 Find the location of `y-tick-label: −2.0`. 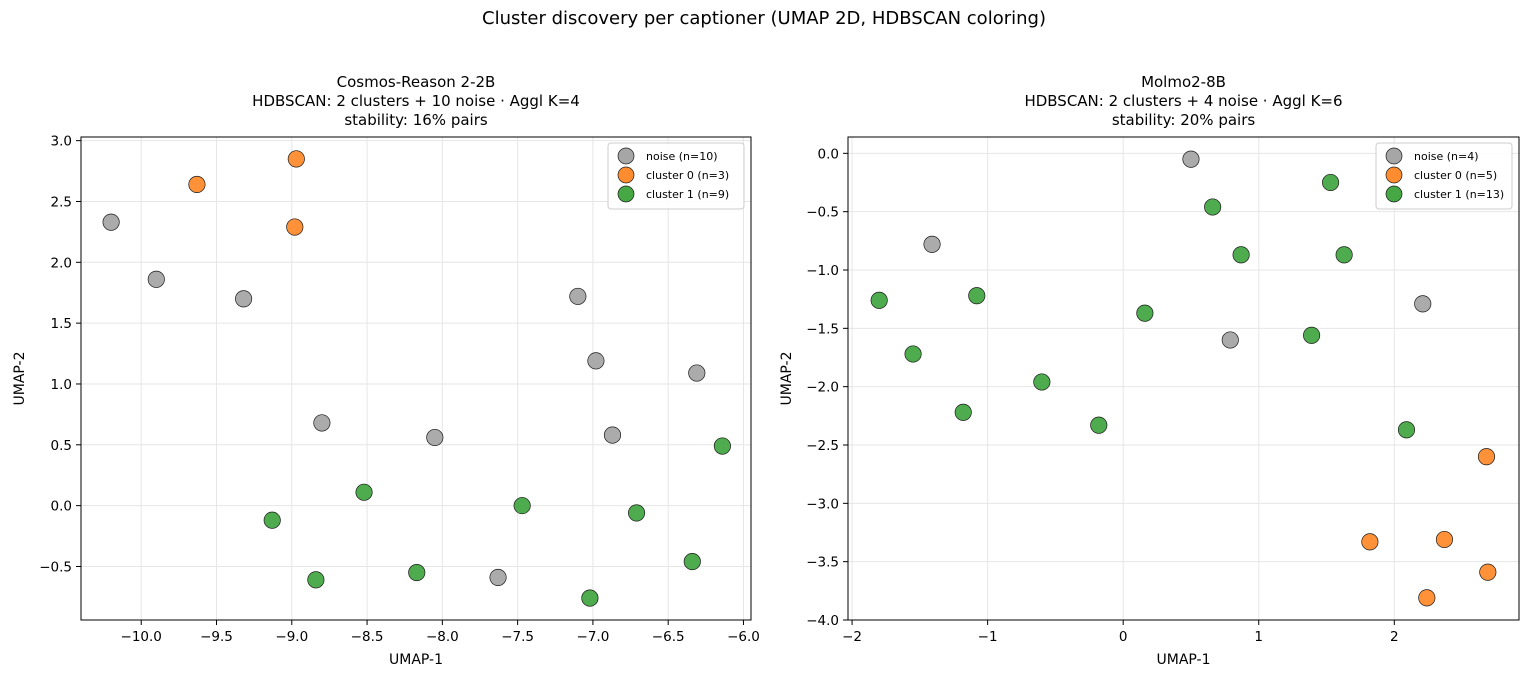

y-tick-label: −2.0 is located at coordinates (822, 388).